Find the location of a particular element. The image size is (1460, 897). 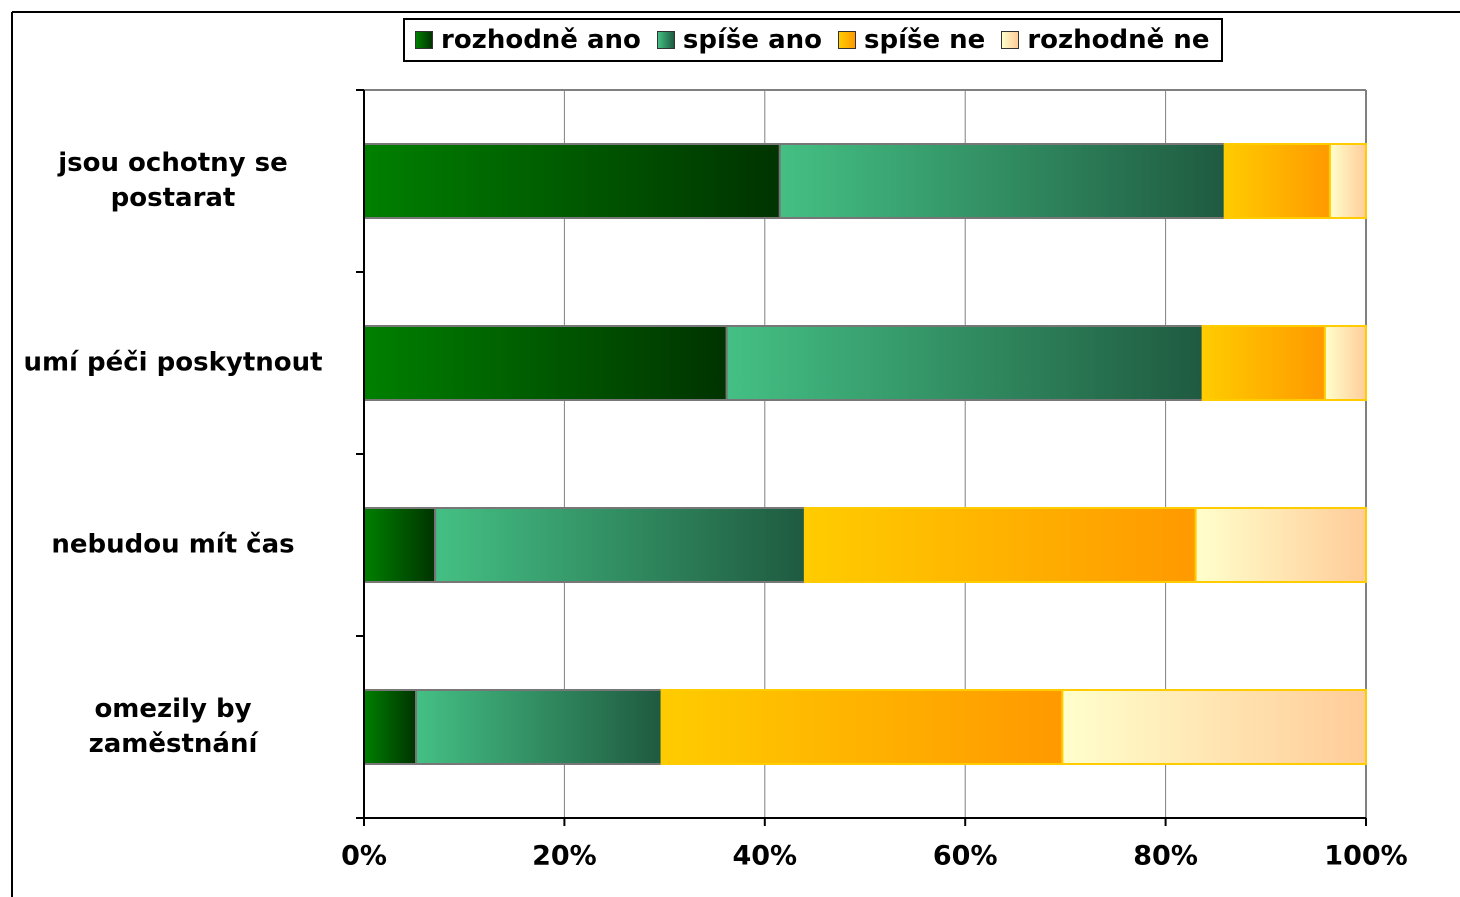

legend-label: rozhodně ne is located at coordinates (1118, 40).